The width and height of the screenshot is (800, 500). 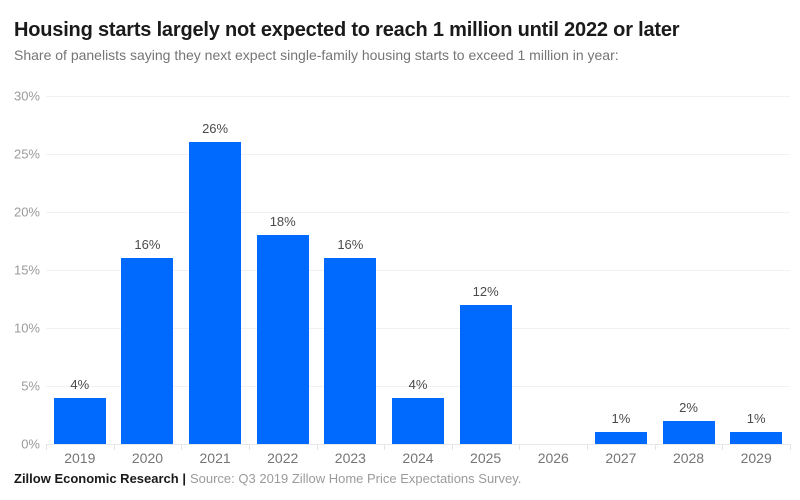 What do you see at coordinates (553, 458) in the screenshot?
I see `x-tick-label: 2026` at bounding box center [553, 458].